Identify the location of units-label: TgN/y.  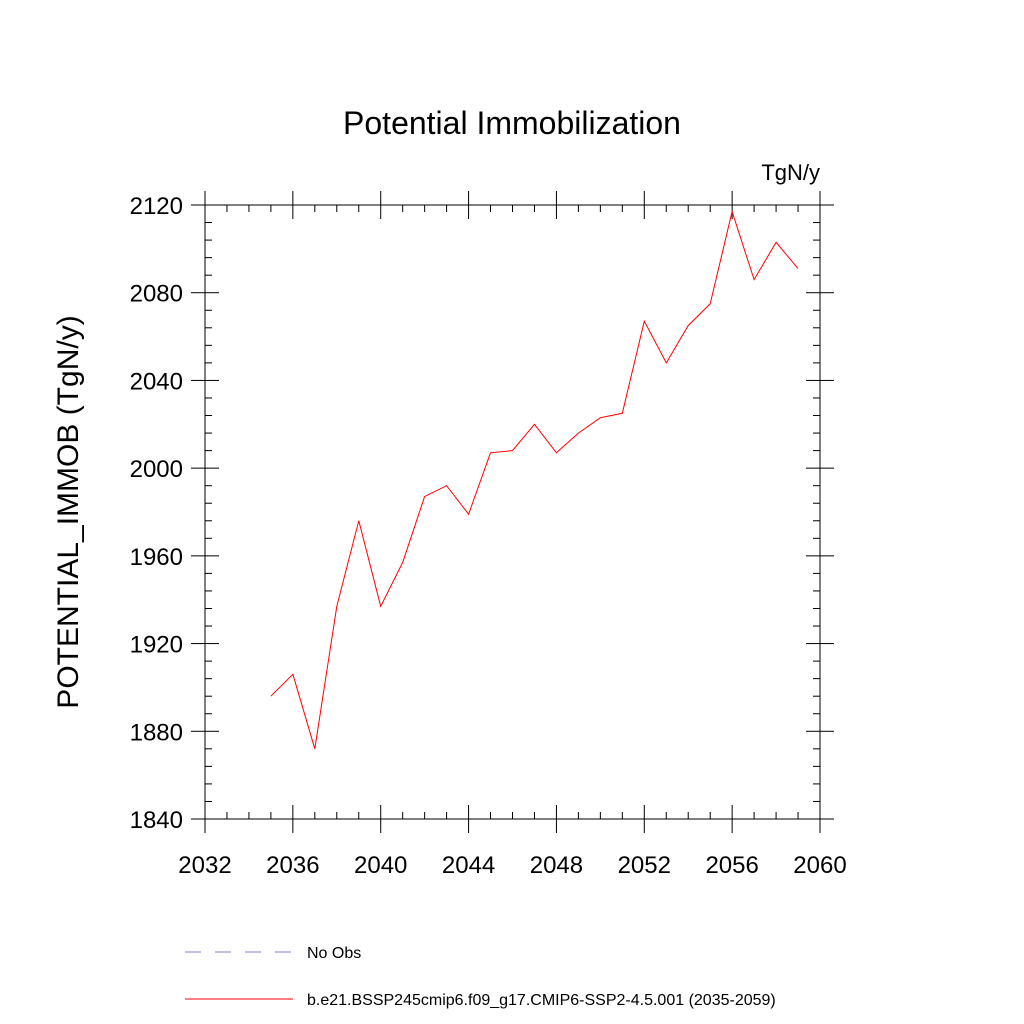
(790, 172).